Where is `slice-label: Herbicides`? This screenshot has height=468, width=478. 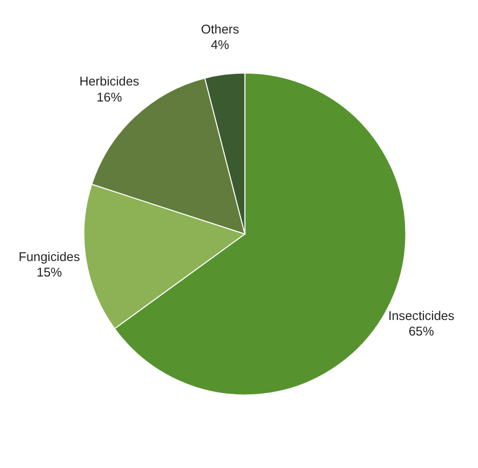
slice-label: Herbicides is located at coordinates (109, 81).